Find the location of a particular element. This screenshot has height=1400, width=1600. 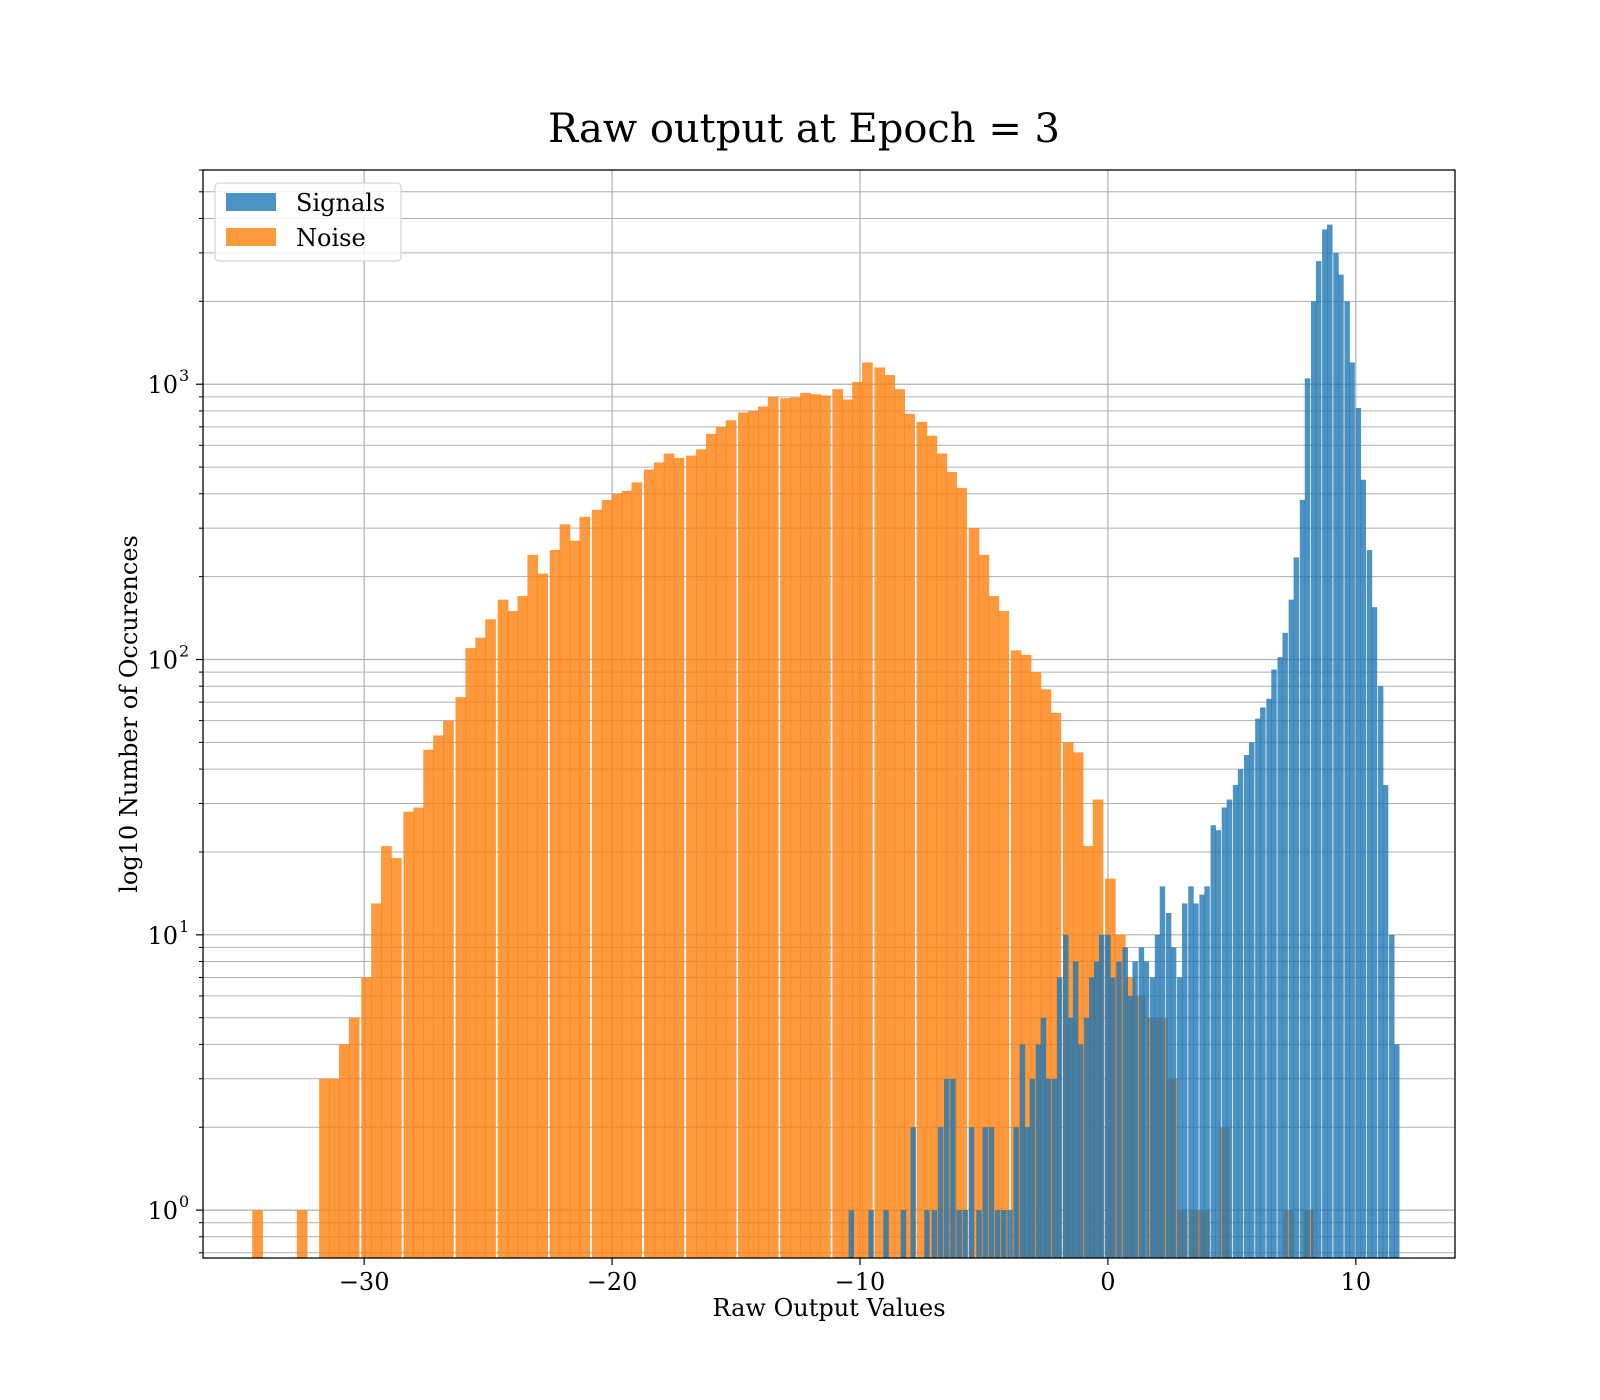

x-axis-label: Raw Output Values is located at coordinates (828, 1308).